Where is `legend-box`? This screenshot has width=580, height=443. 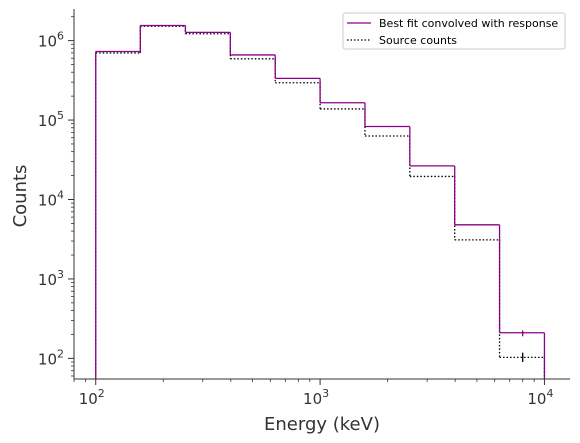
legend-box is located at coordinates (454, 31).